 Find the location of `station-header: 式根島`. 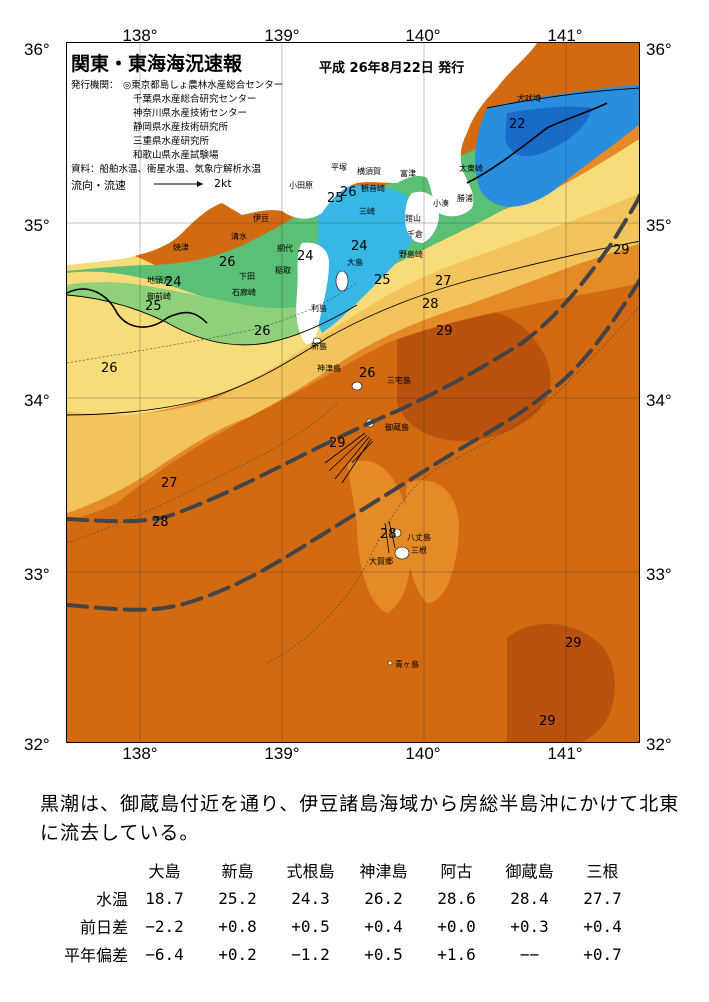

station-header: 式根島 is located at coordinates (310, 871).